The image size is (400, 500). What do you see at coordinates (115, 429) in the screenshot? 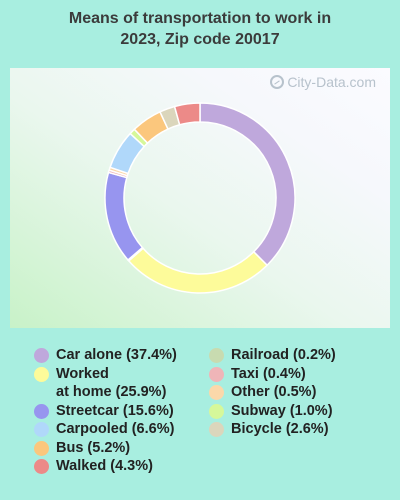
I see `legend-label: Carpooled (6.6%)` at bounding box center [115, 429].